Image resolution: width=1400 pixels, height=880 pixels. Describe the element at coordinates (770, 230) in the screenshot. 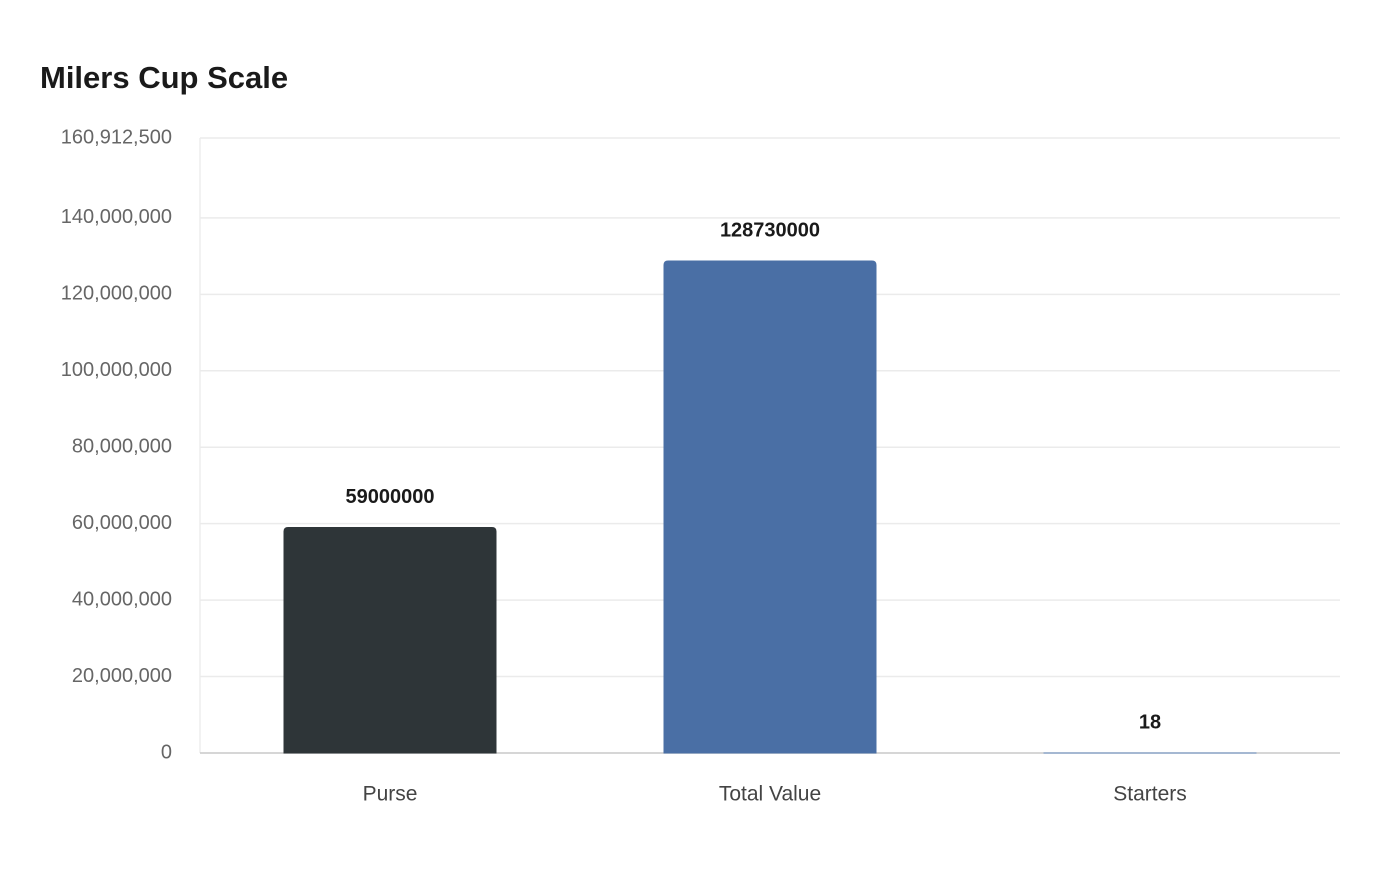

I see `value-label: 128730000` at that location.